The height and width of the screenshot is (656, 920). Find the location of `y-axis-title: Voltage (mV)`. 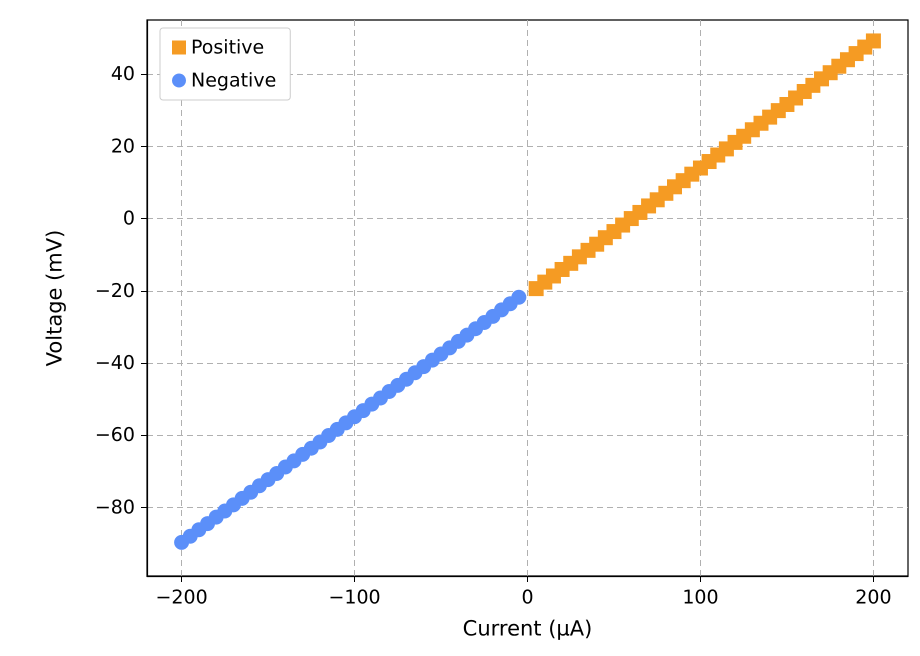

y-axis-title: Voltage (mV) is located at coordinates (54, 298).